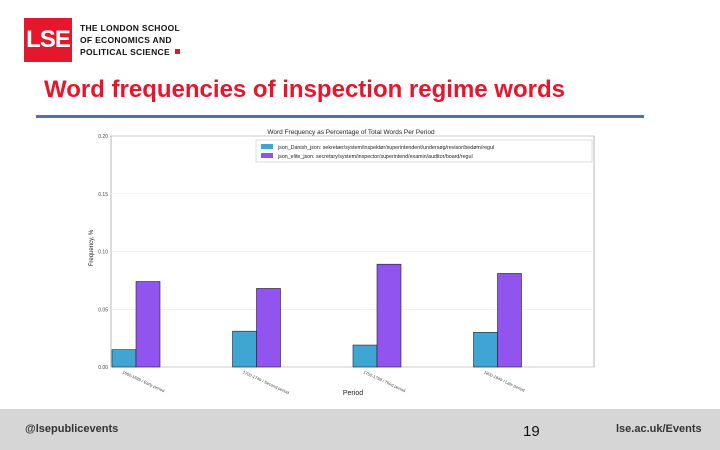 The height and width of the screenshot is (450, 720). What do you see at coordinates (125, 52) in the screenshot?
I see `logo-line-3-text: POLITICAL SCIENCE` at bounding box center [125, 52].